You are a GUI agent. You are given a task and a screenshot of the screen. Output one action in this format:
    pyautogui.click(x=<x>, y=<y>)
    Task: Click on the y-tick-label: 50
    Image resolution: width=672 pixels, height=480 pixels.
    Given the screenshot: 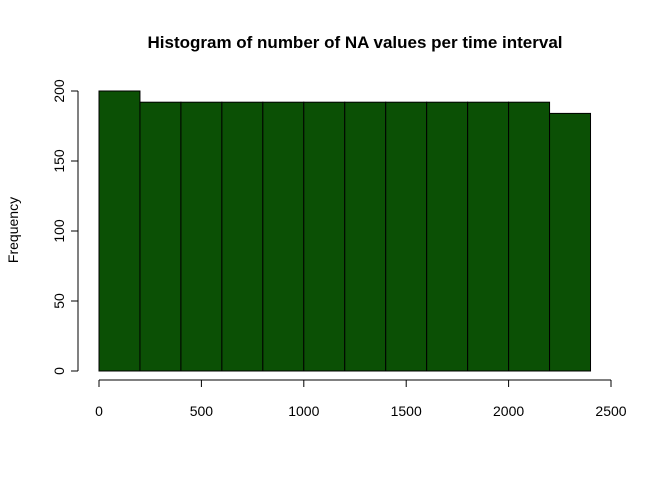 What is the action you would take?
    pyautogui.click(x=59, y=301)
    